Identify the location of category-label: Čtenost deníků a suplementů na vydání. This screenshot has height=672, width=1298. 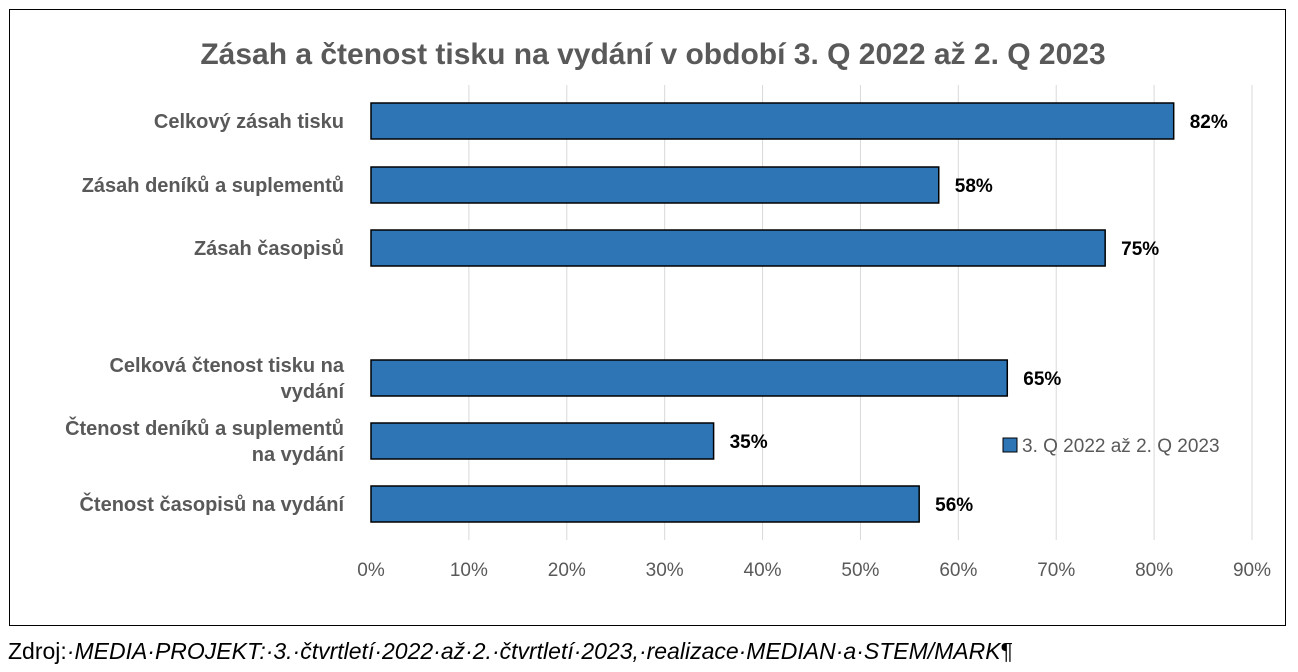
(205, 441).